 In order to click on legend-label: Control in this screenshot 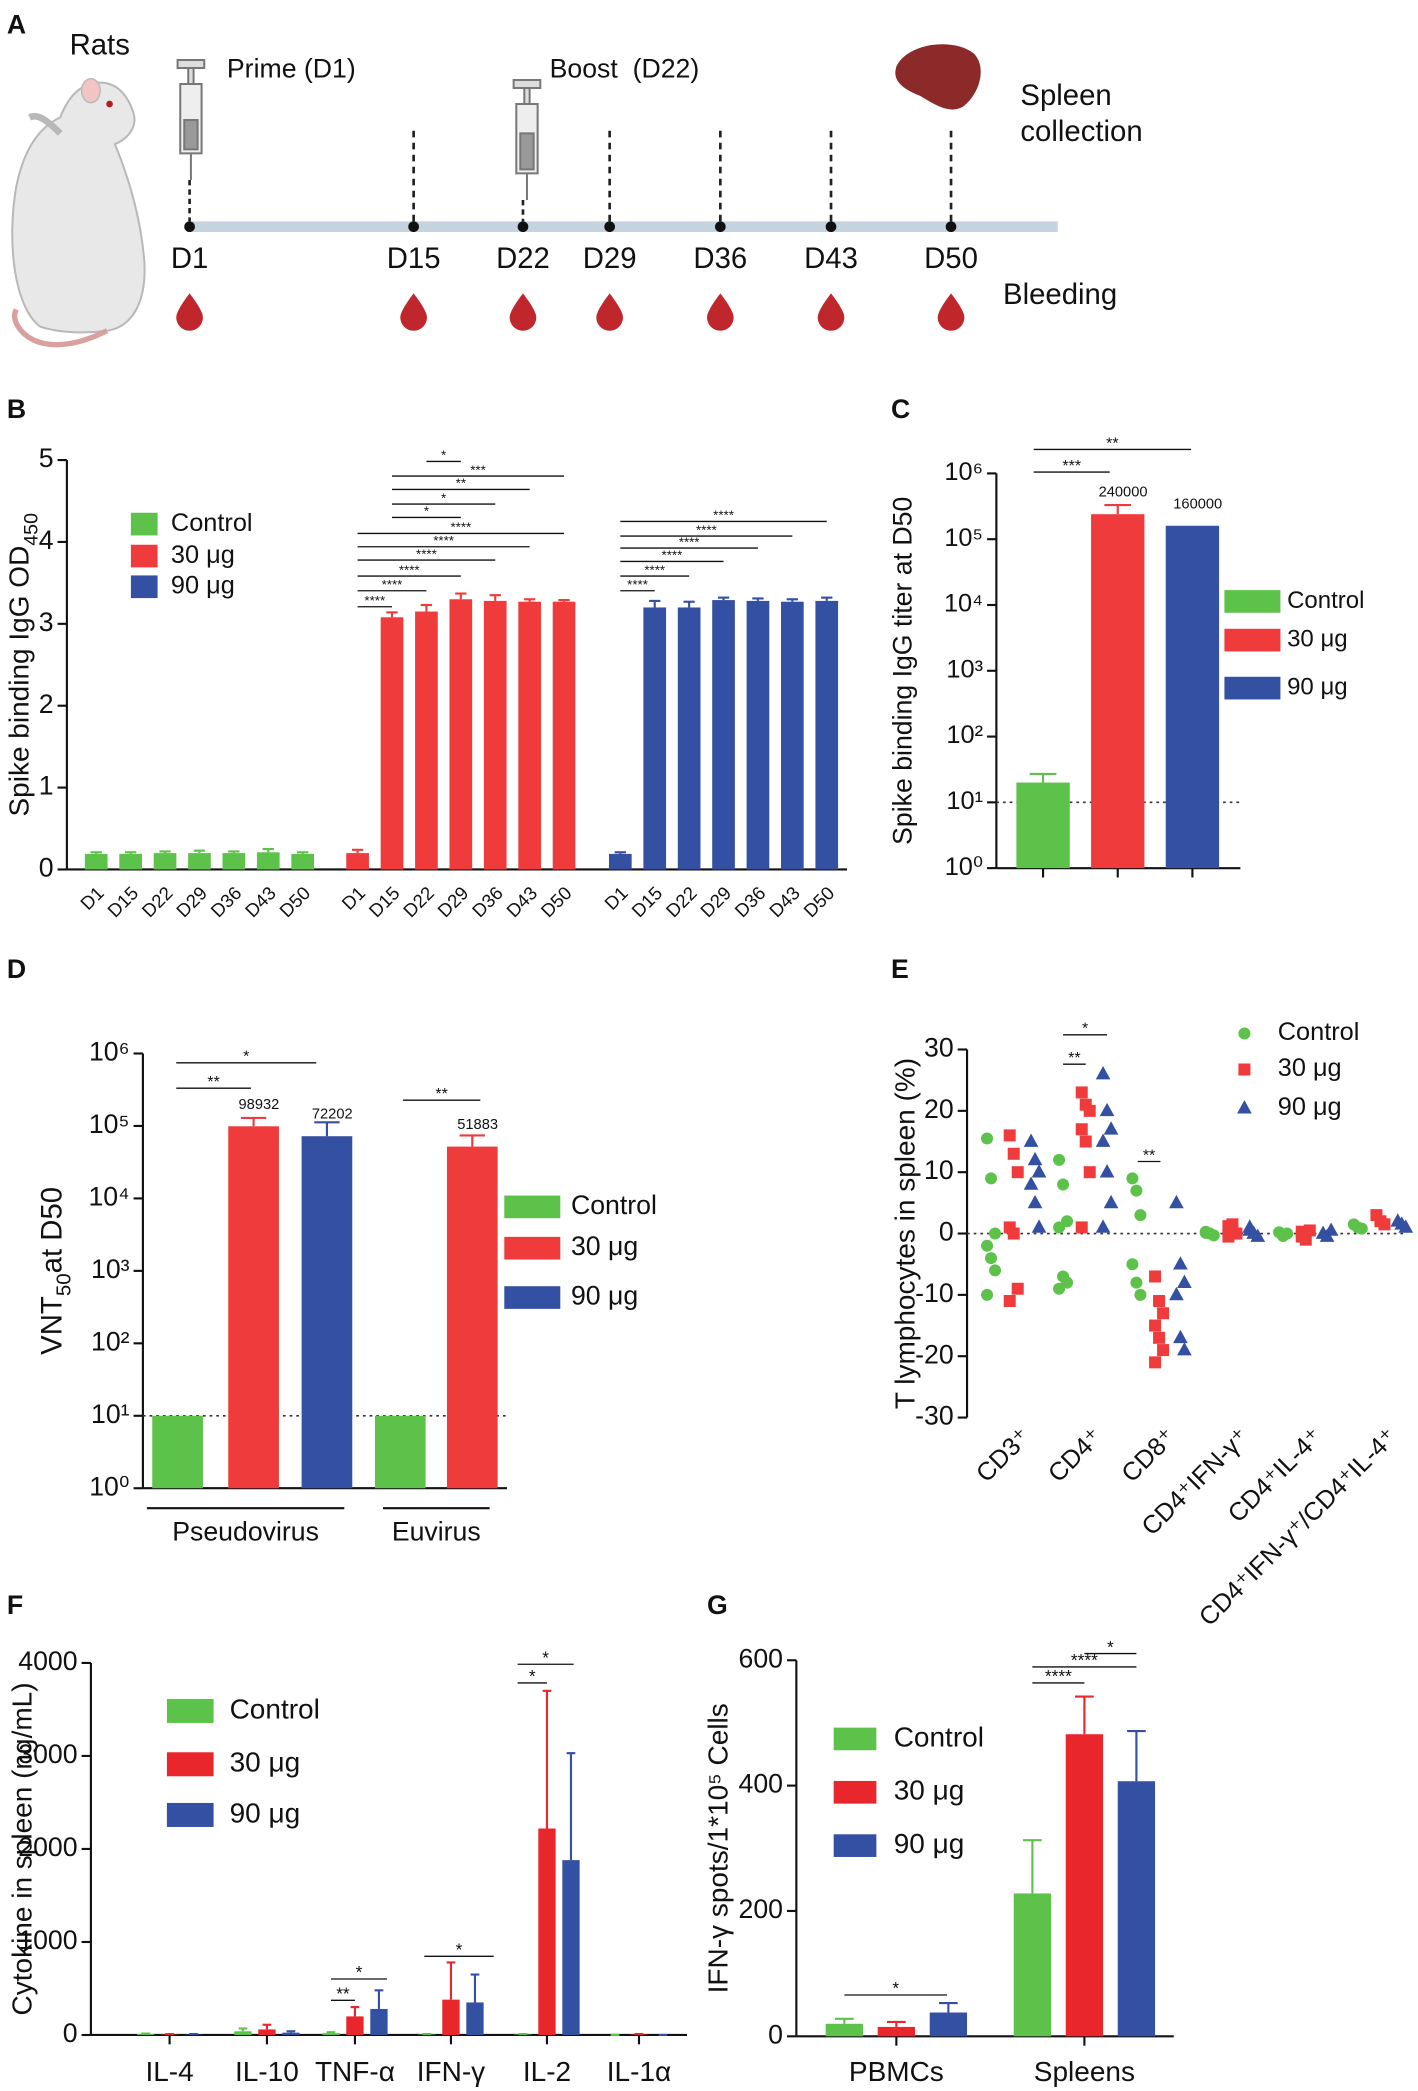, I will do `click(275, 1708)`.